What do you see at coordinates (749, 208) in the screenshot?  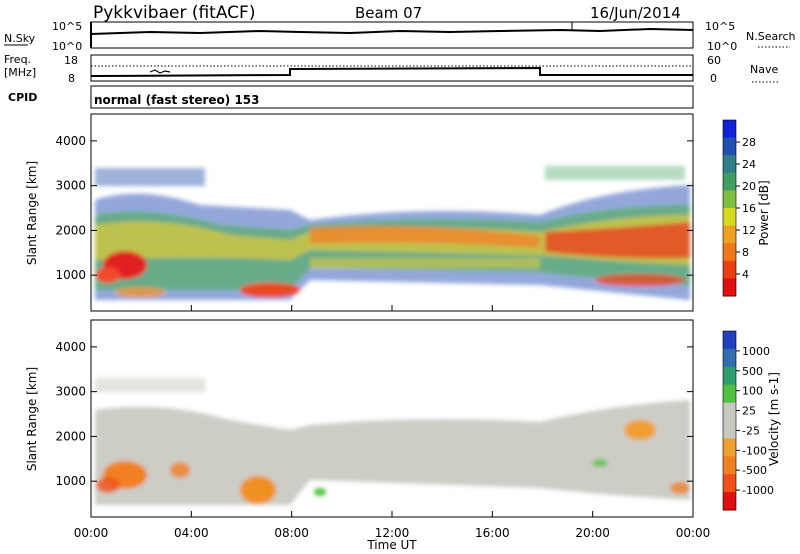 I see `power-colorbar-tick: 16` at bounding box center [749, 208].